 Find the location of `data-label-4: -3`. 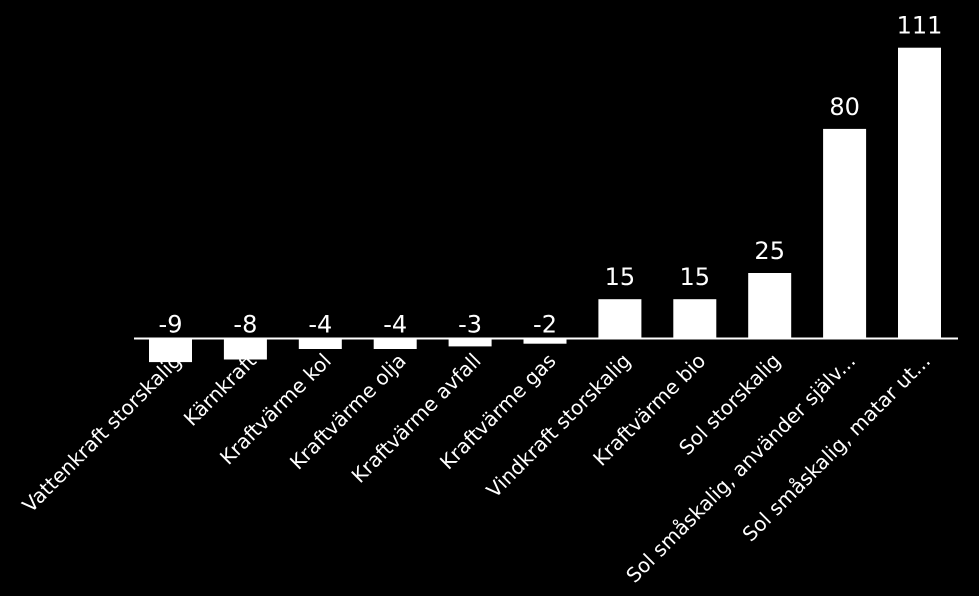

data-label-4: -3 is located at coordinates (470, 325).